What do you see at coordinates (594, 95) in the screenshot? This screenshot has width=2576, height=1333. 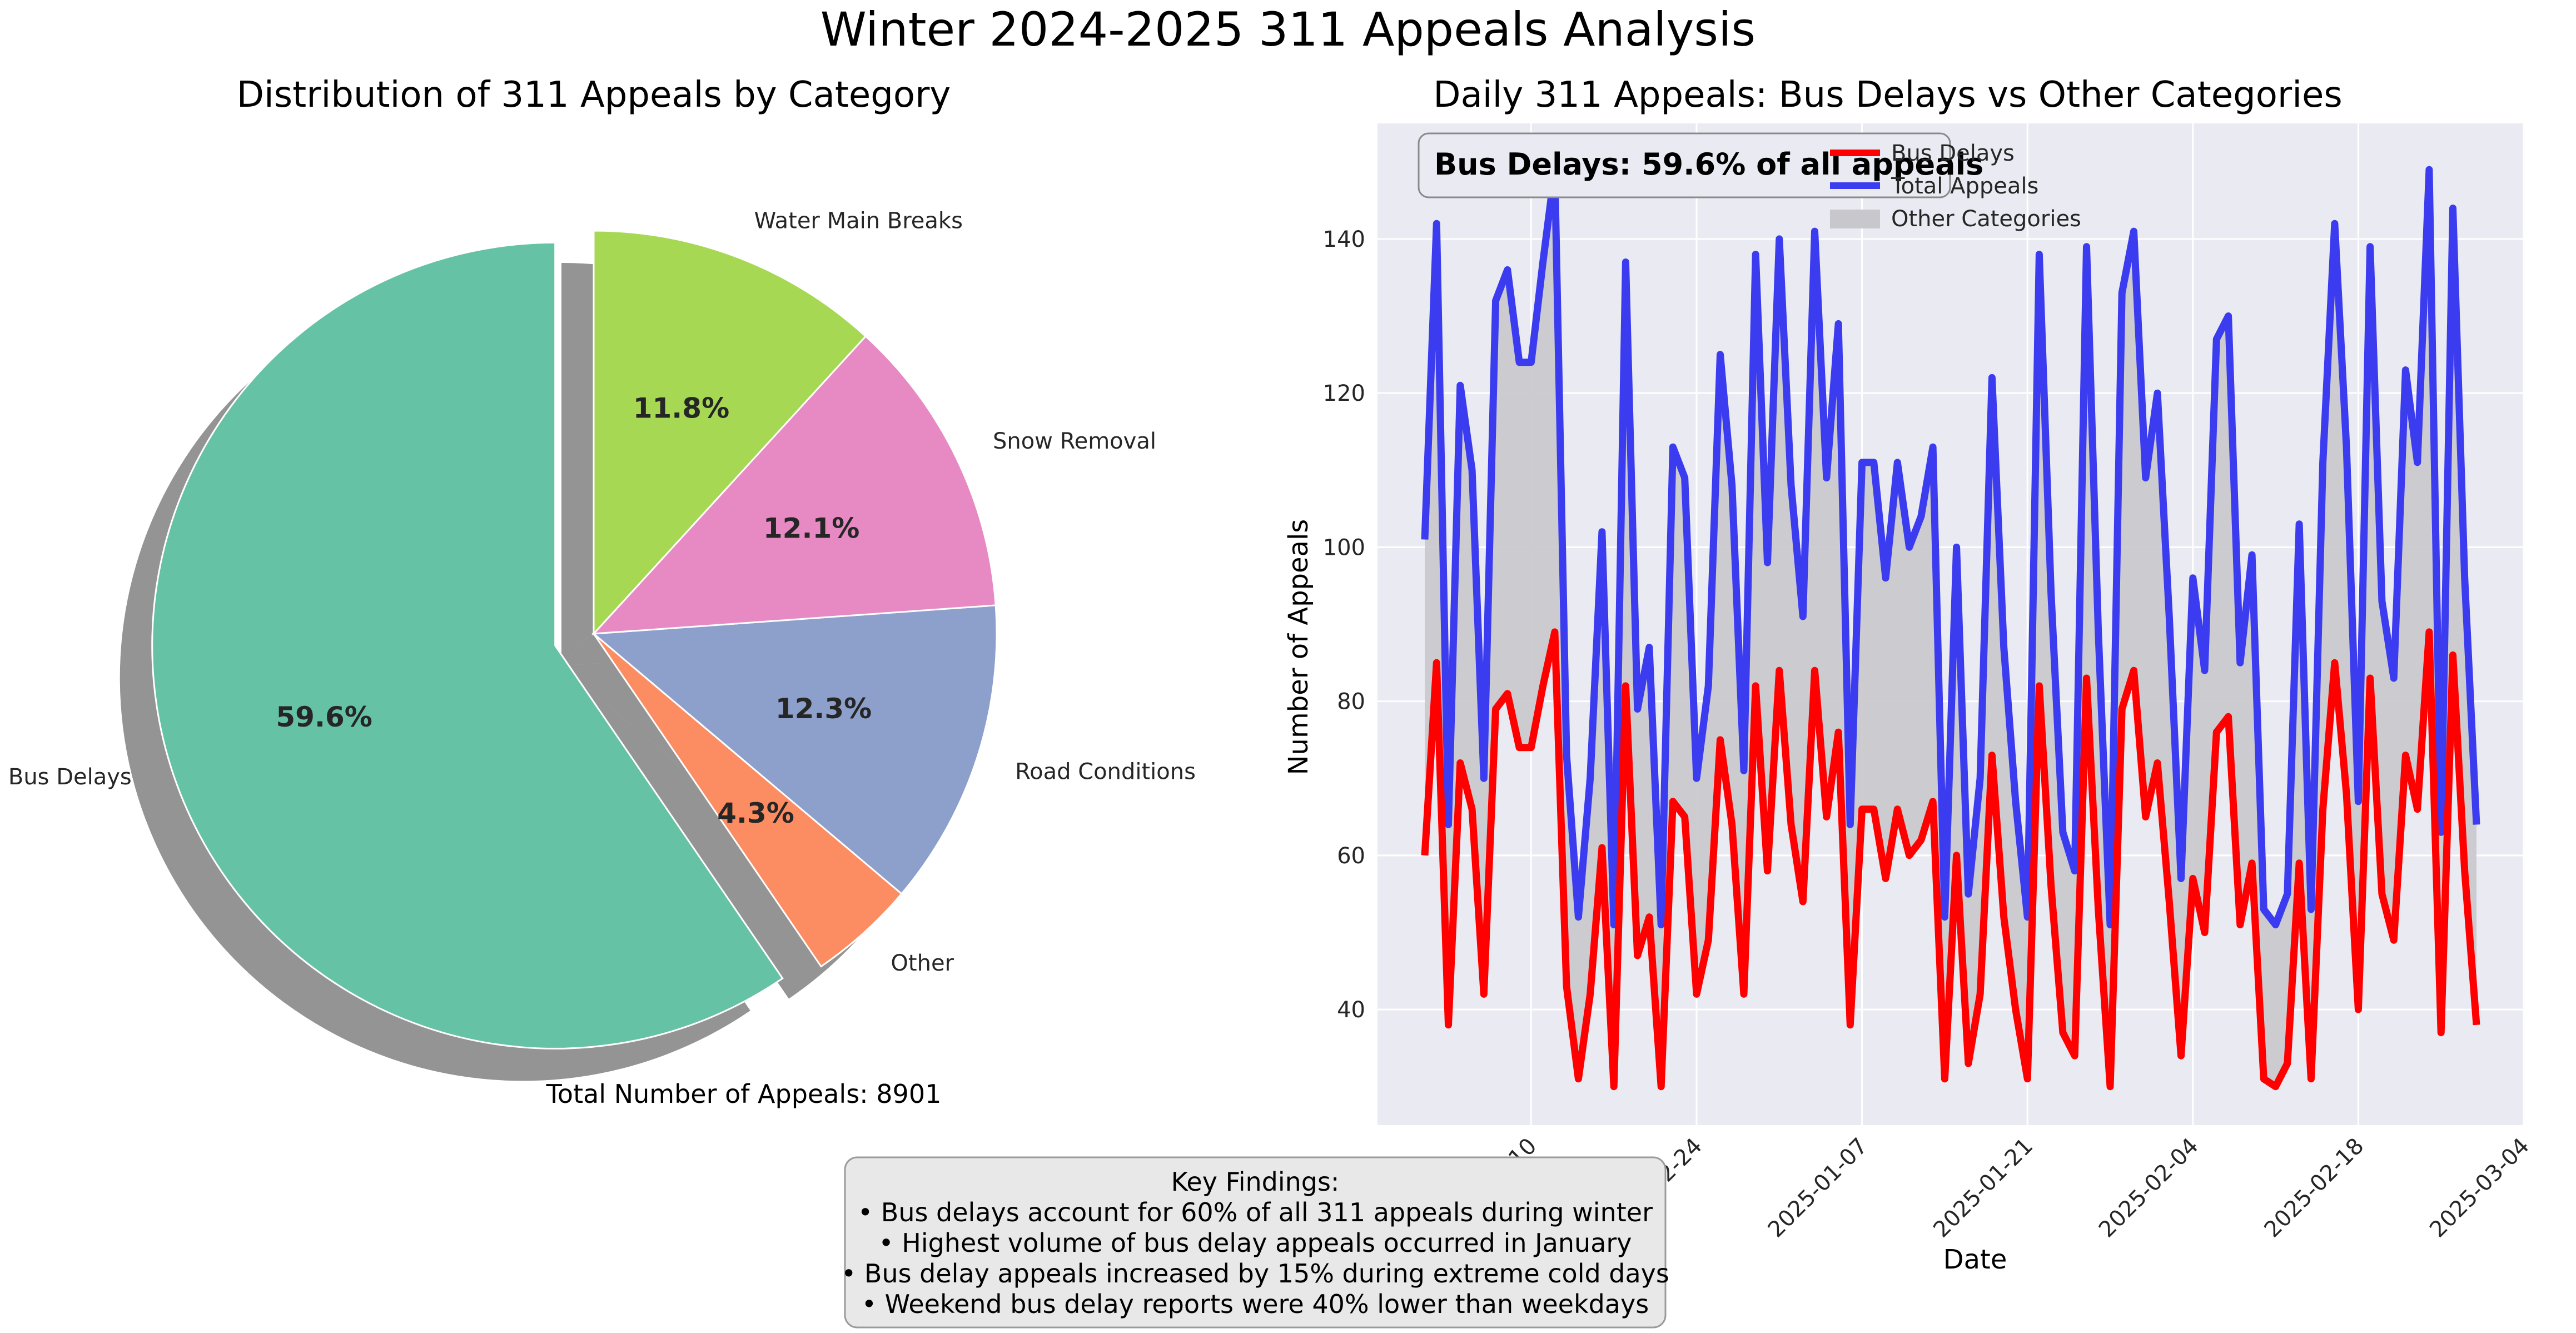 I see `pie-chart-title: Distribution of 311 Appeals by Category` at bounding box center [594, 95].